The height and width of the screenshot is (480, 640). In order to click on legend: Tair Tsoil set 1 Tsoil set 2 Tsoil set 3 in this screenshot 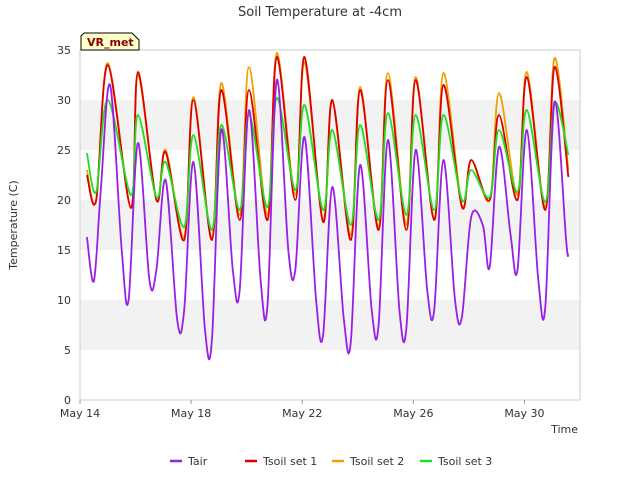, I will do `click(331, 461)`.